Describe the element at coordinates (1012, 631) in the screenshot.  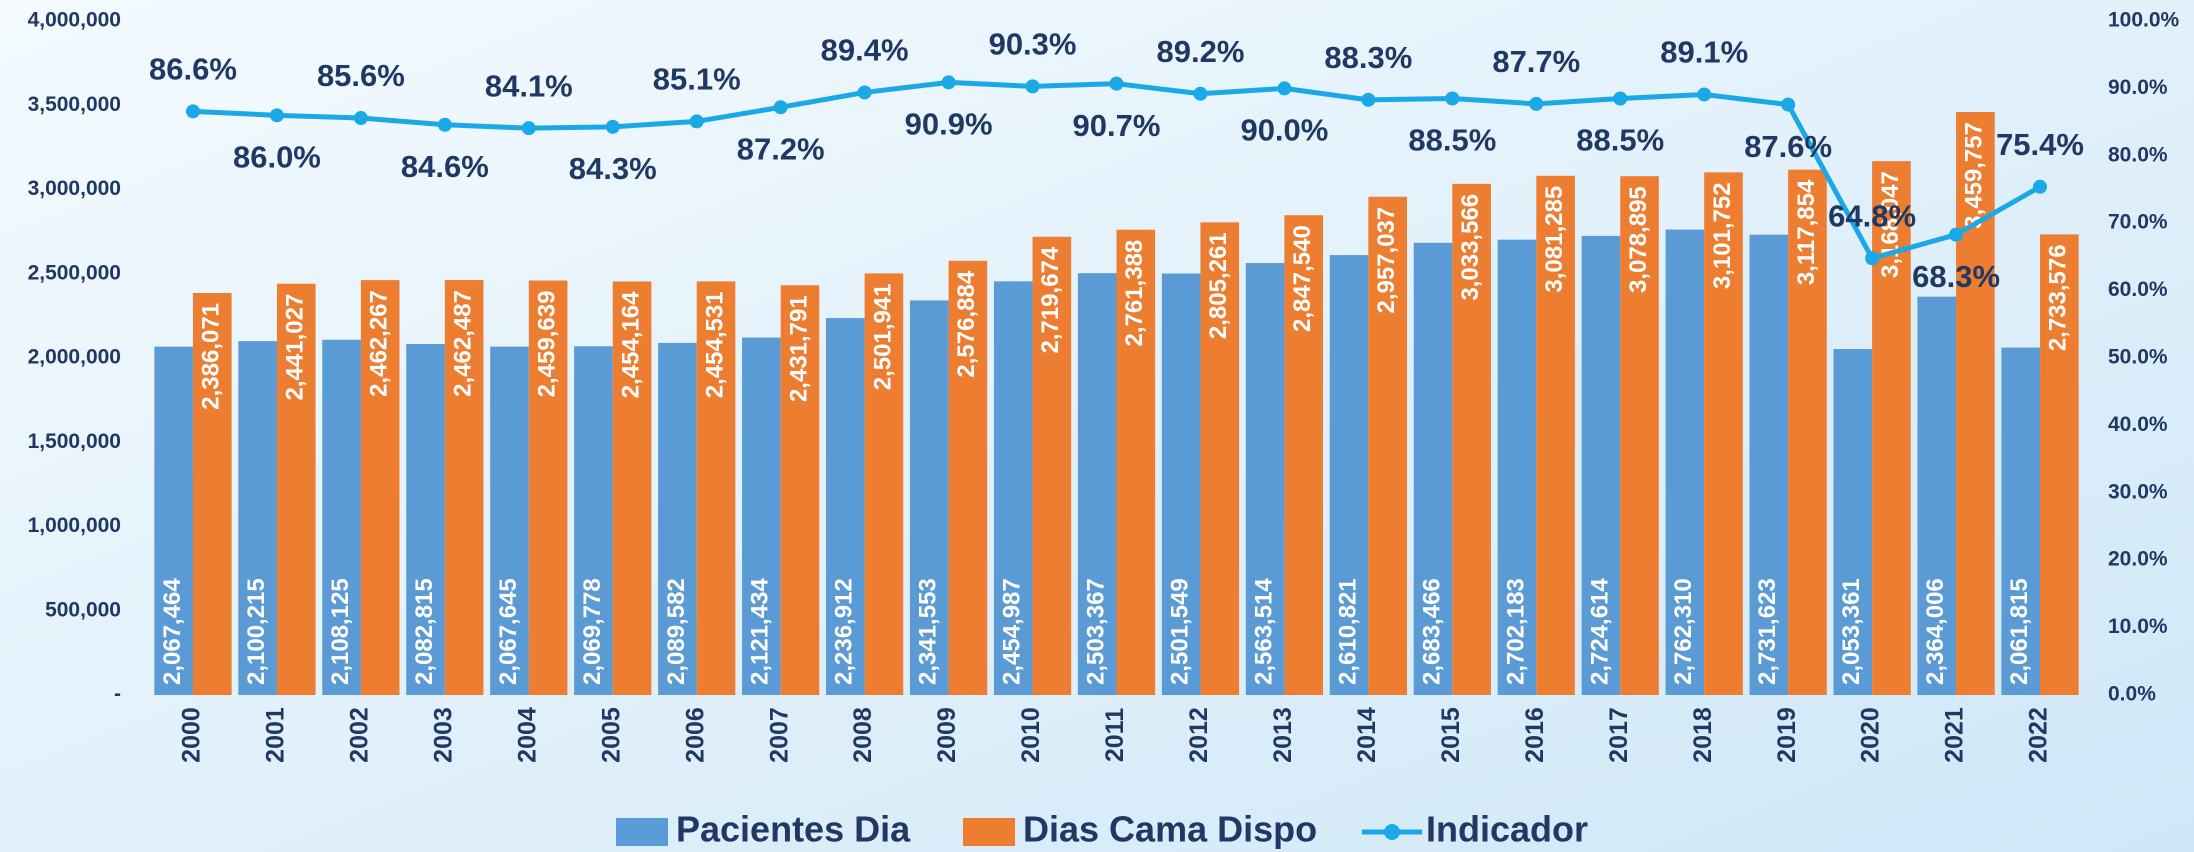
I see `bar-value-label: 2,454,987` at that location.